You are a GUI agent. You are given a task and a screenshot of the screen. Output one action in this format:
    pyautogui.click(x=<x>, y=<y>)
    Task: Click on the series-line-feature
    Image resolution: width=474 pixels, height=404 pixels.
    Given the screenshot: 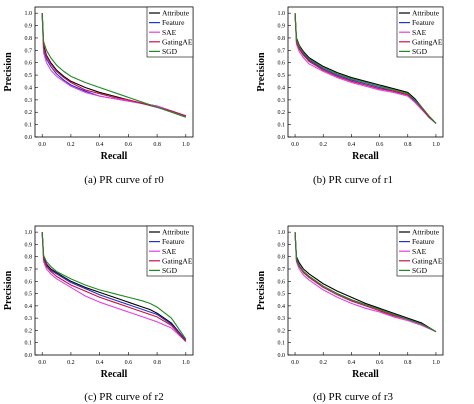 What is the action you would take?
    pyautogui.click(x=114, y=286)
    